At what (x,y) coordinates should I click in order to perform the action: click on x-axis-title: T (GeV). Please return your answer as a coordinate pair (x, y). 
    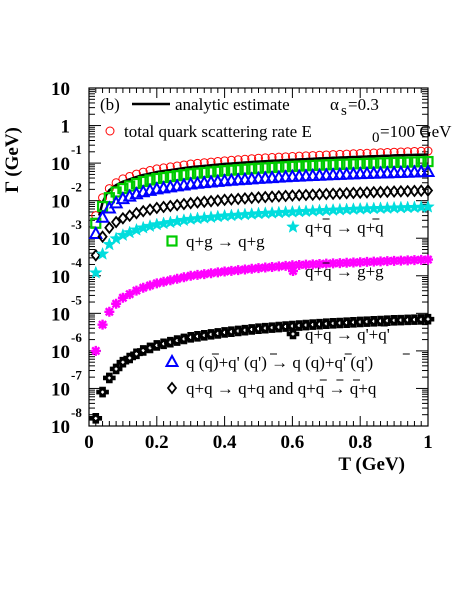
    Looking at the image, I should click on (371, 464).